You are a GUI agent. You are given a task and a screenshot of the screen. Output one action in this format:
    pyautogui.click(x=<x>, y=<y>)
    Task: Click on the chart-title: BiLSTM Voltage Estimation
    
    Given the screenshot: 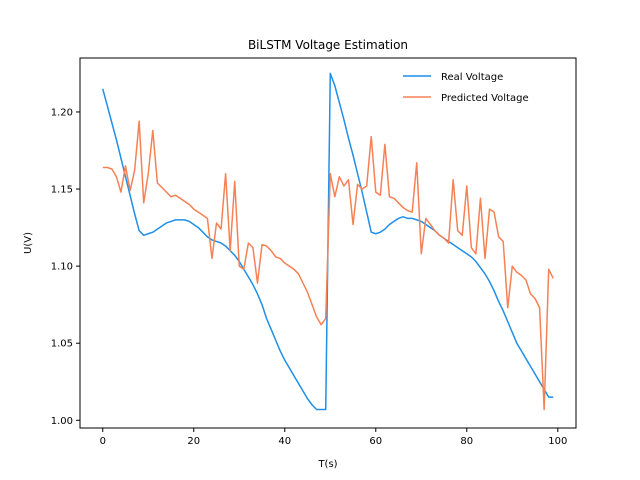 What is the action you would take?
    pyautogui.click(x=328, y=45)
    